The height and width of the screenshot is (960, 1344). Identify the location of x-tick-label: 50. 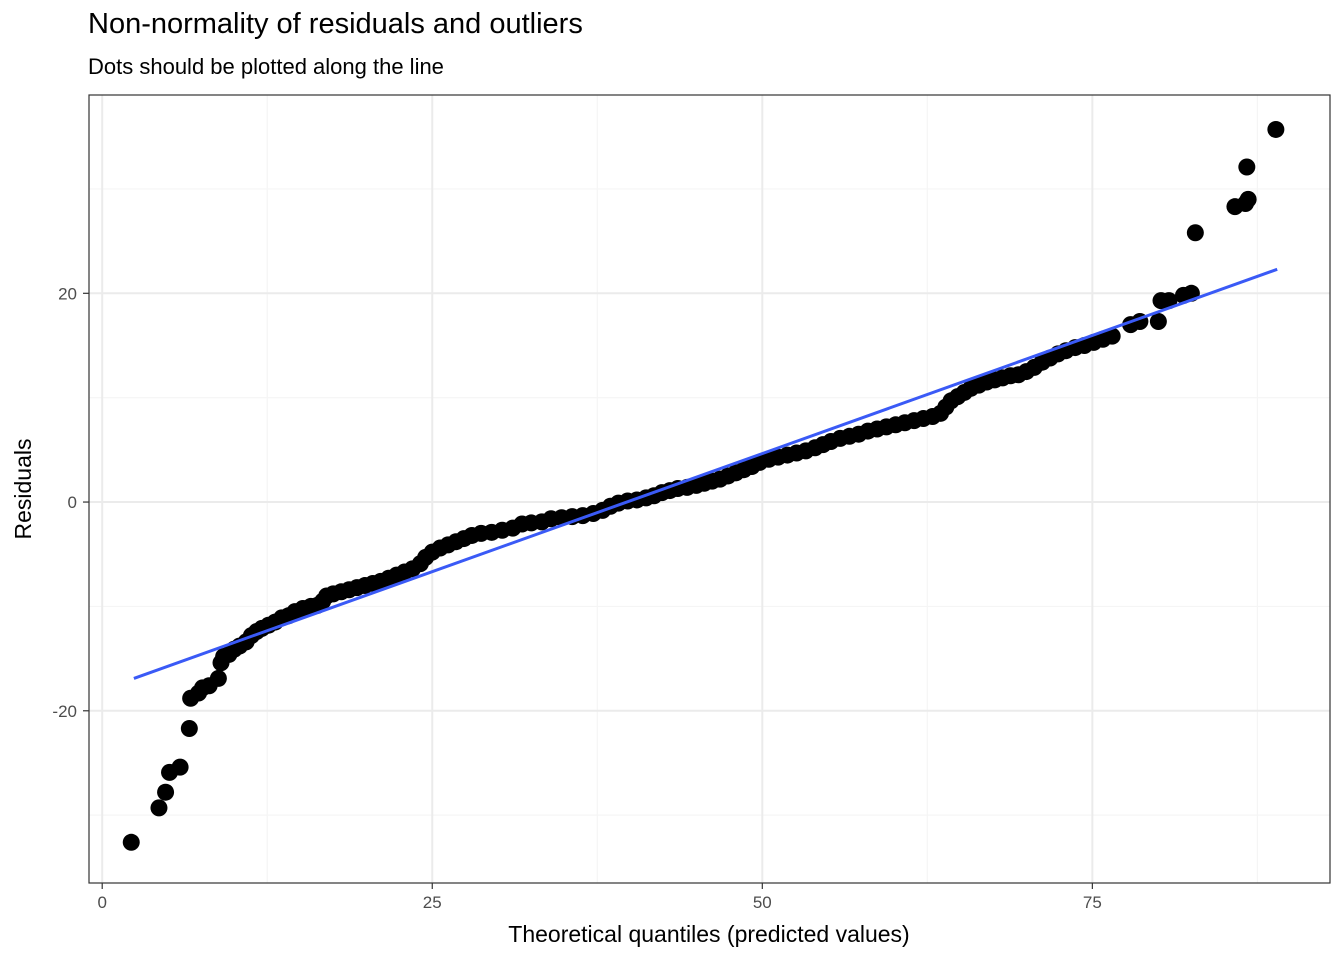
(762, 902).